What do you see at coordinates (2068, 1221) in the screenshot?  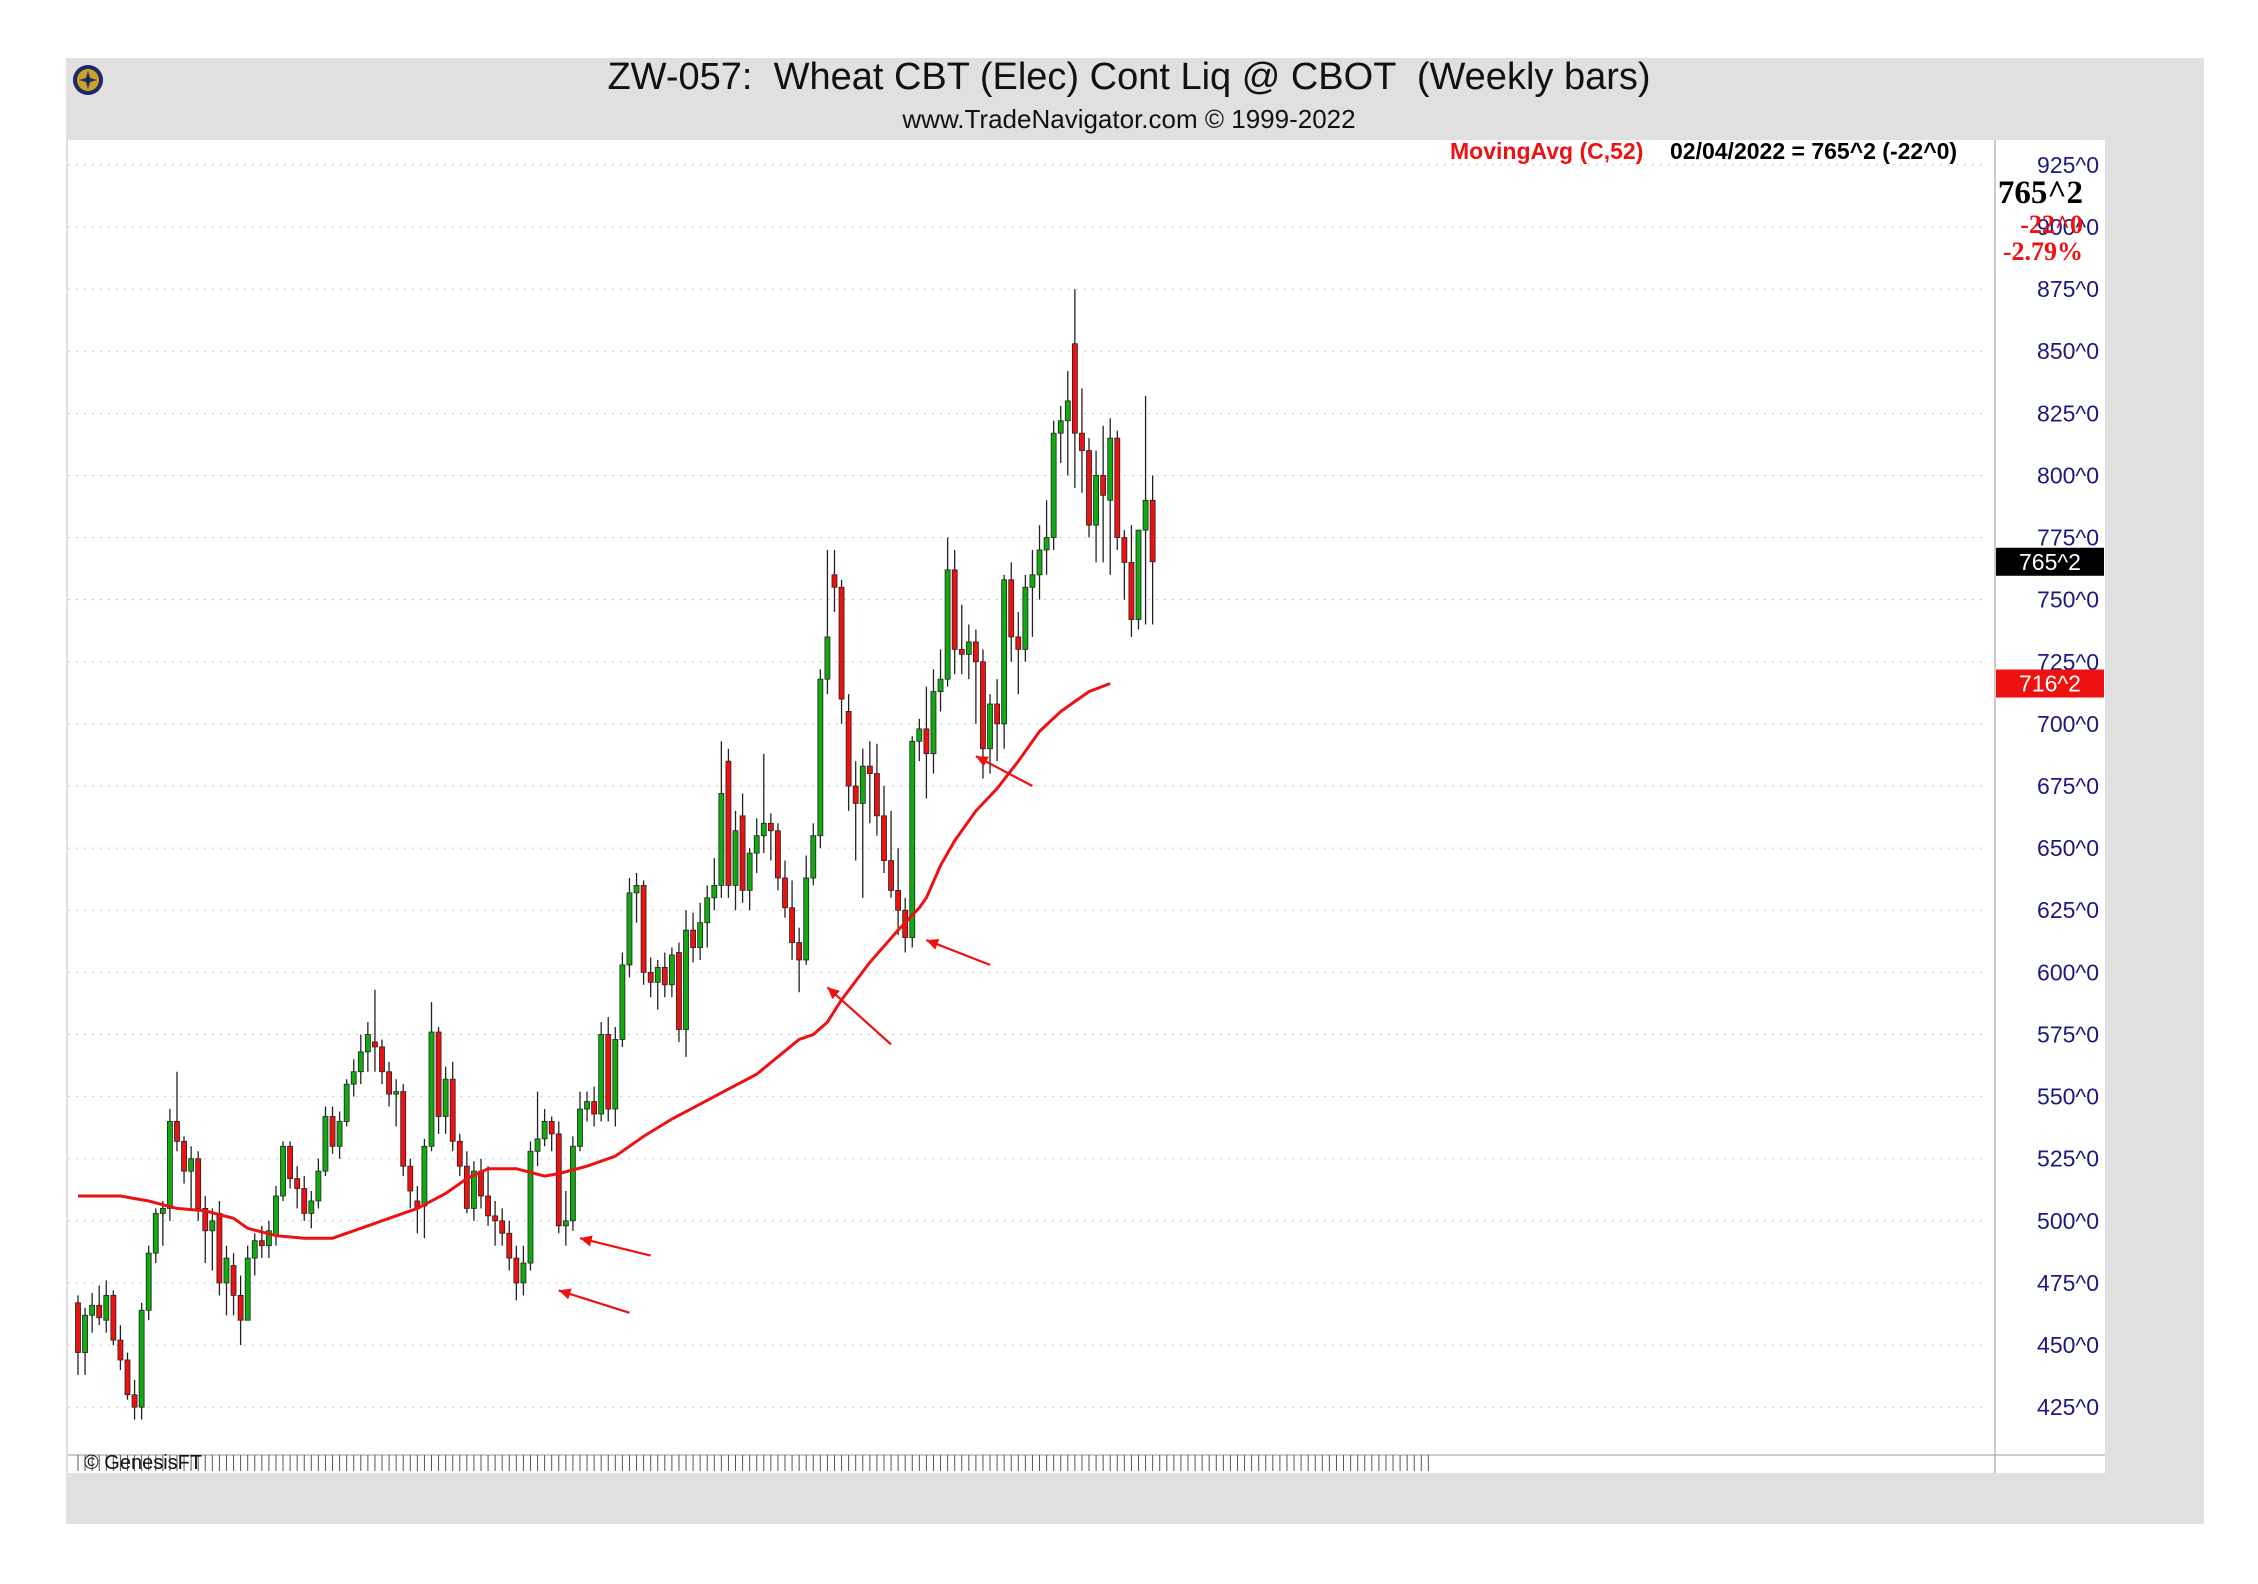 I see `y-tick-label: 500^0` at bounding box center [2068, 1221].